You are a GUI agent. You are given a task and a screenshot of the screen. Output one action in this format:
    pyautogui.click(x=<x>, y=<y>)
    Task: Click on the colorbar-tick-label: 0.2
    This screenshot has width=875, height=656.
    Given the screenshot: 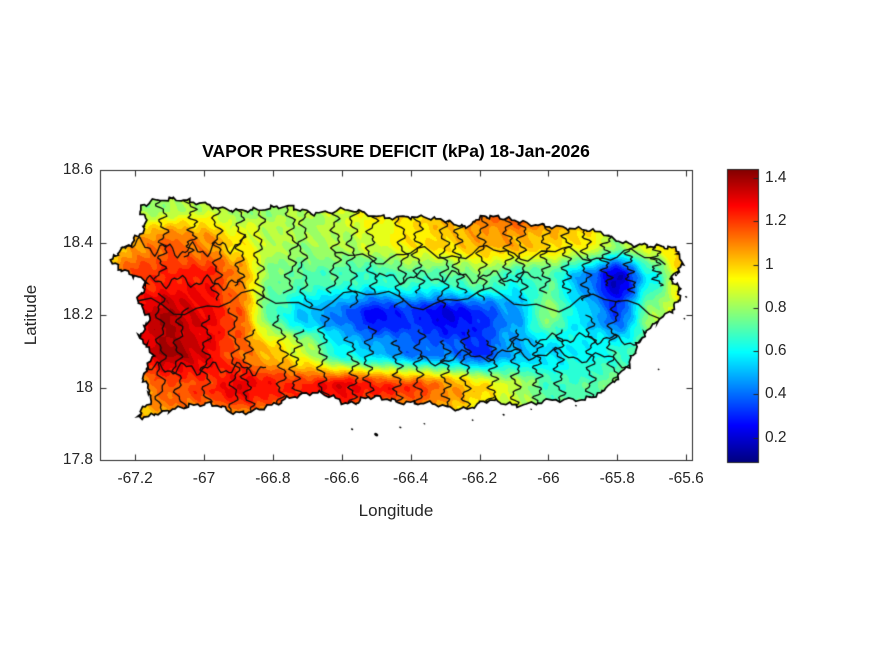 What is the action you would take?
    pyautogui.click(x=776, y=437)
    